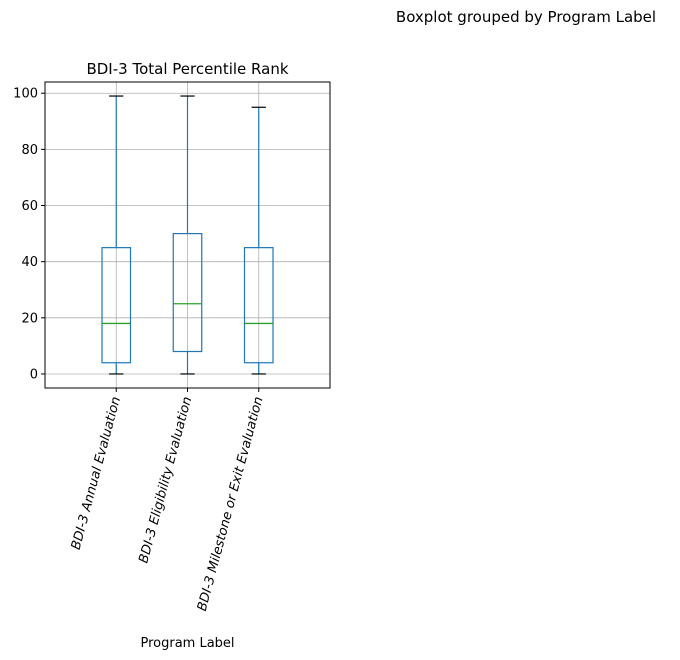 The height and width of the screenshot is (660, 680). What do you see at coordinates (187, 69) in the screenshot?
I see `chart-title: BDI-3 Total Percentile Rank` at bounding box center [187, 69].